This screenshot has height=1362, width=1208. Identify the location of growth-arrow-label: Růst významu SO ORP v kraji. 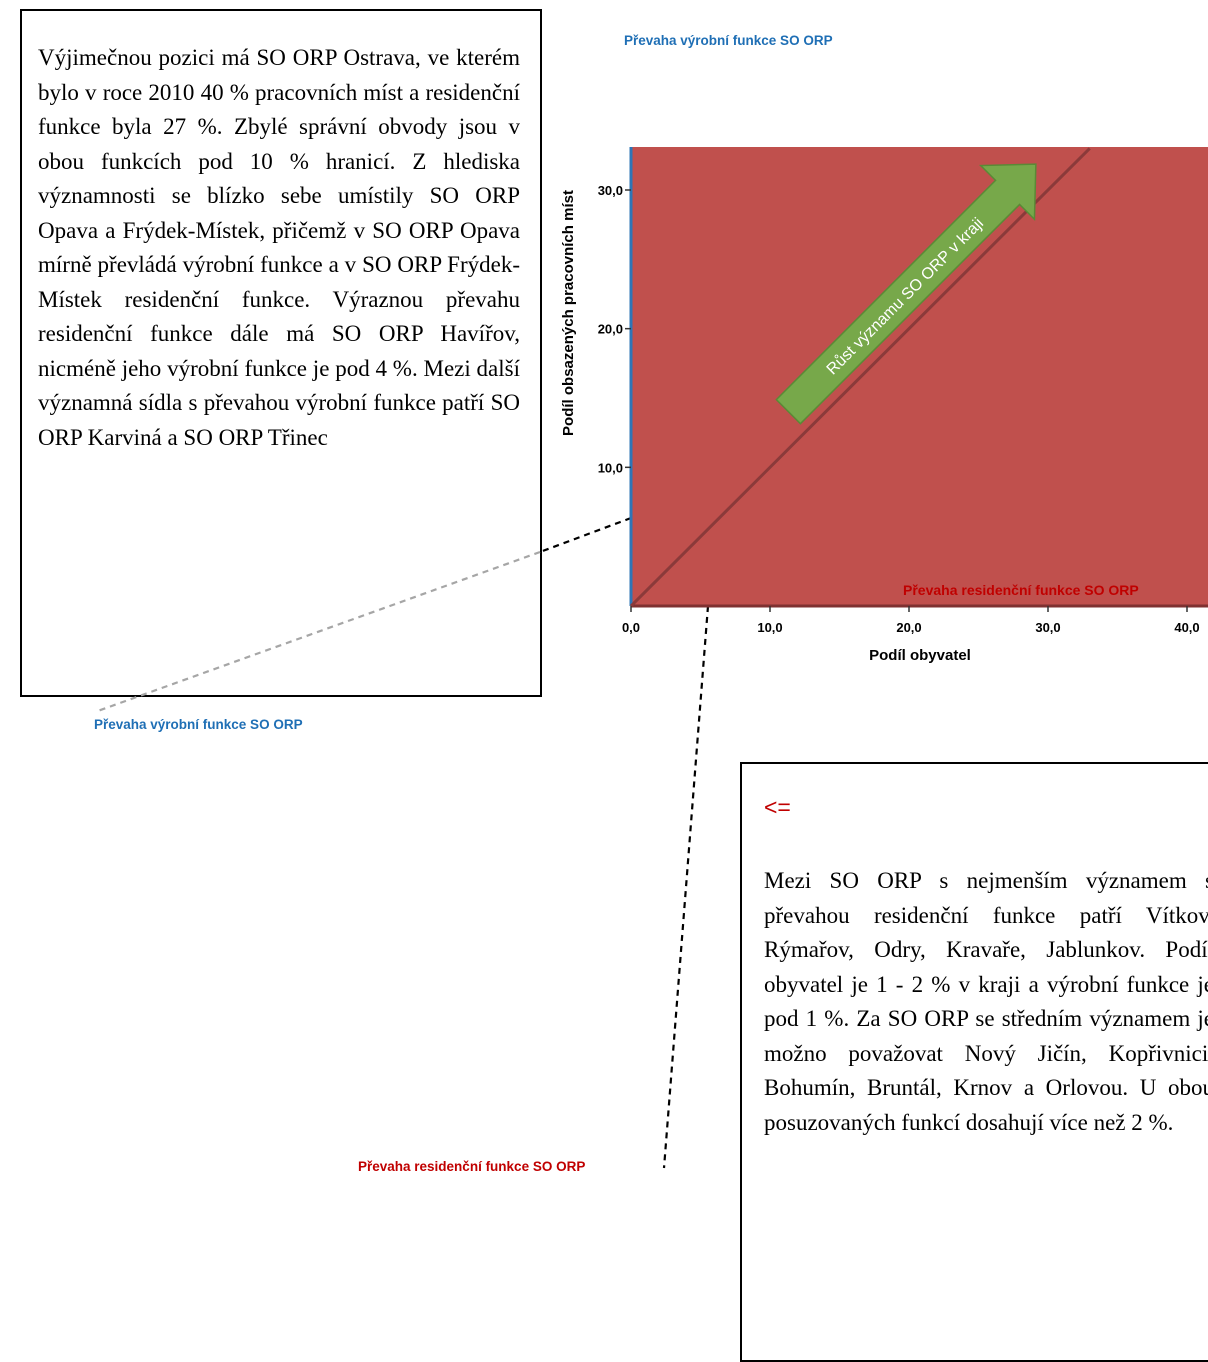
(905, 296).